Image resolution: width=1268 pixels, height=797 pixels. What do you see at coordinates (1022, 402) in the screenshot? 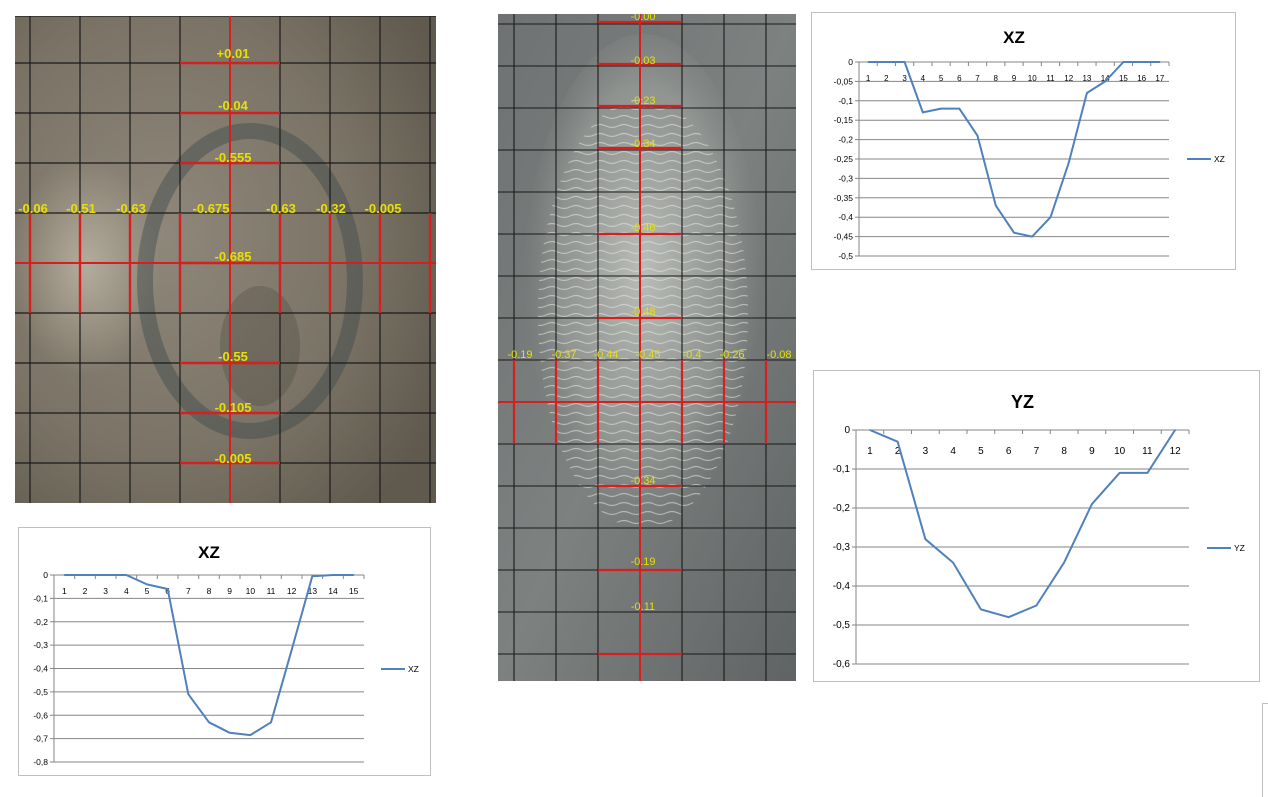
I see `chart-title: YZ` at bounding box center [1022, 402].